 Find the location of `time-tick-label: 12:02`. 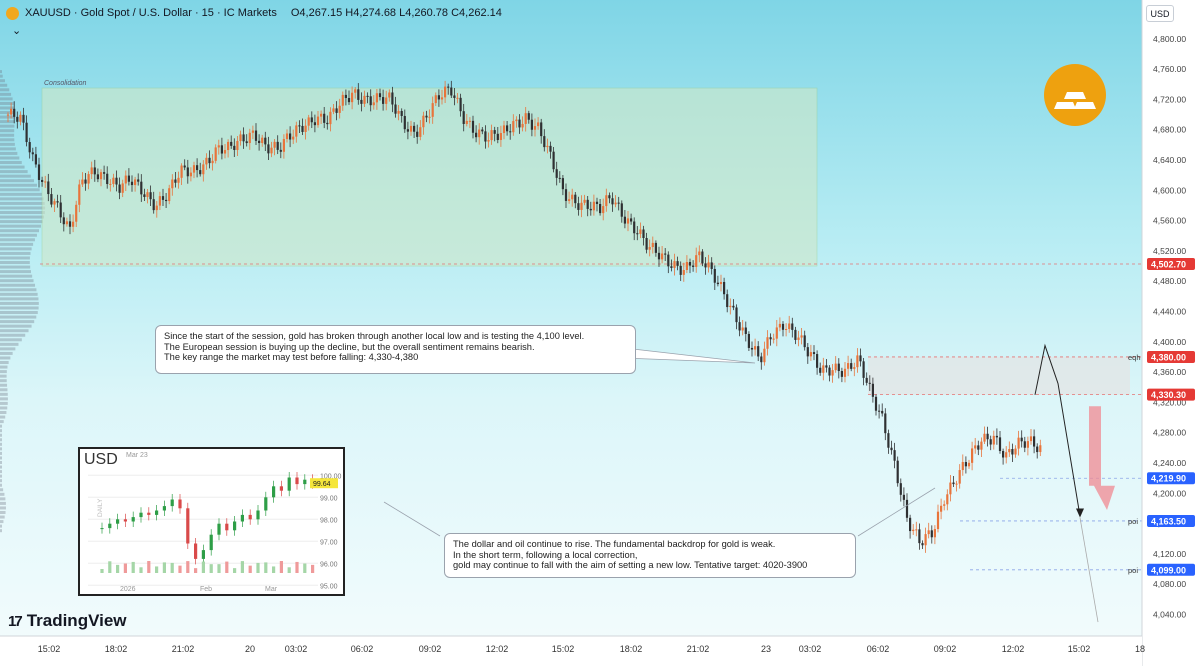

time-tick-label: 12:02 is located at coordinates (497, 649).